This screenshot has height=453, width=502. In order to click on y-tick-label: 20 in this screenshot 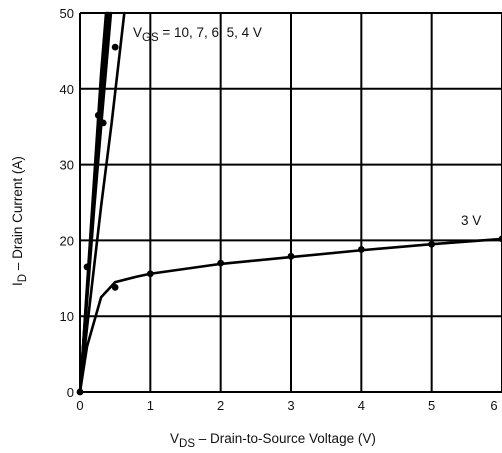, I will do `click(67, 240)`.